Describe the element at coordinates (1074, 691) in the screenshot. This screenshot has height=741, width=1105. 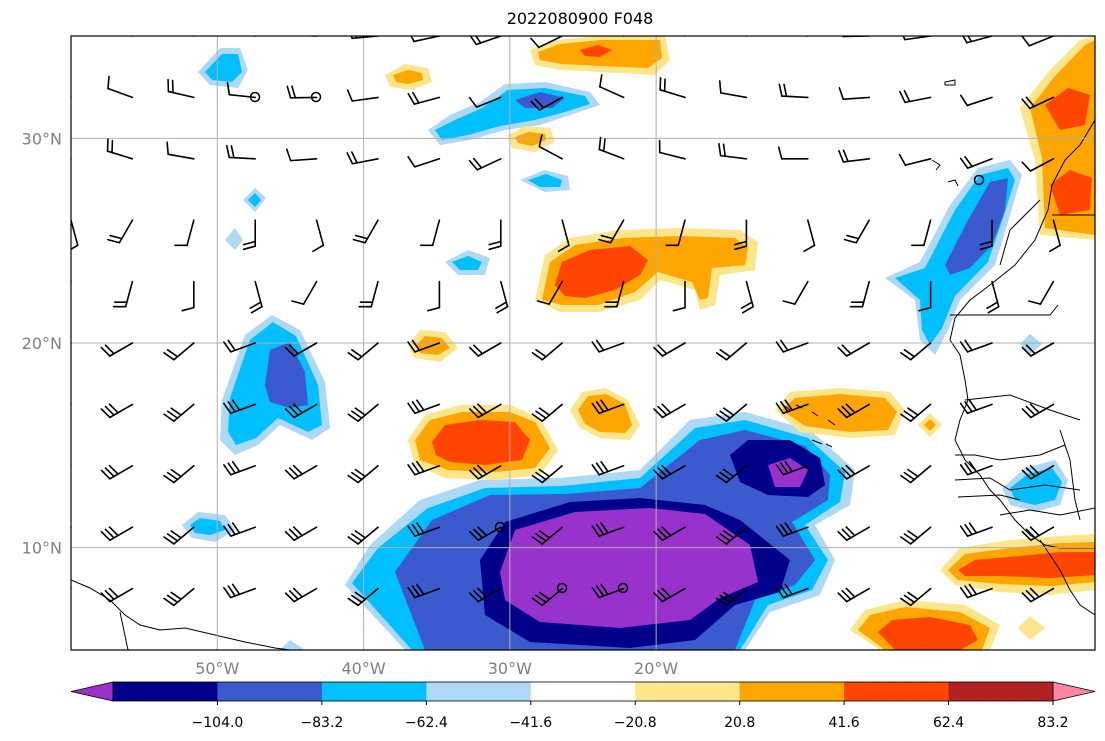
I see `colorbar-extend-high` at that location.